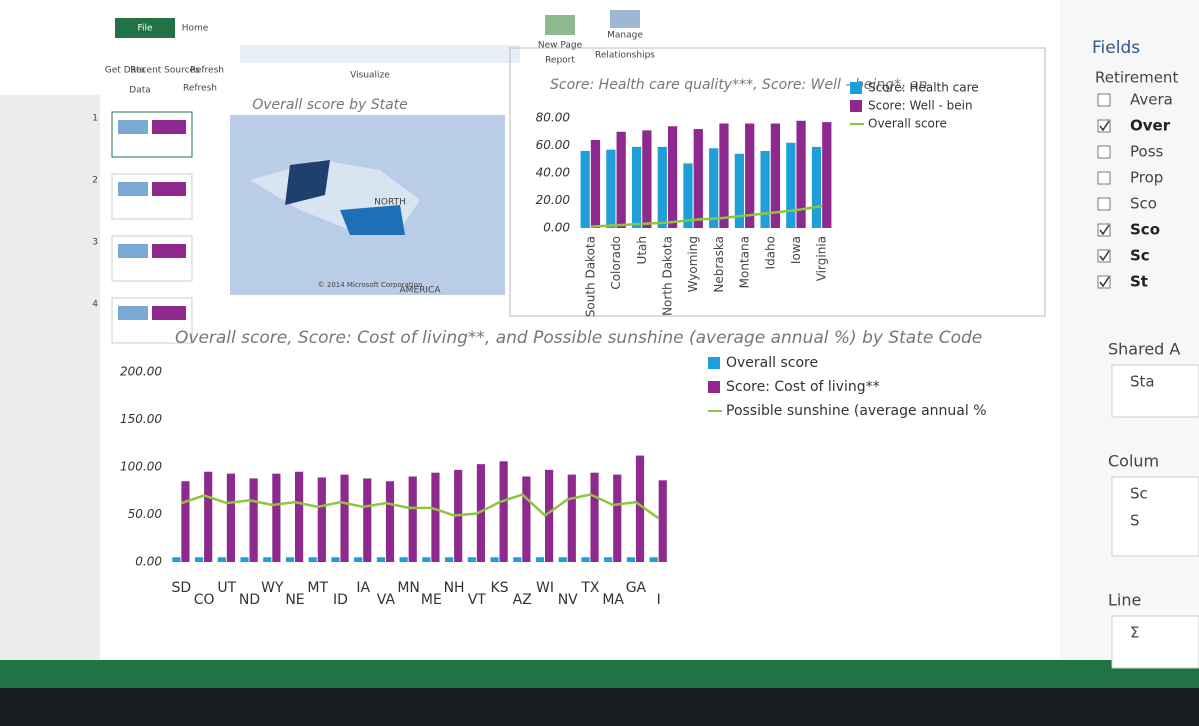 Image resolution: width=1199 pixels, height=726 pixels. What do you see at coordinates (125, 71) in the screenshot?
I see `ribbon-button: Get Data` at bounding box center [125, 71].